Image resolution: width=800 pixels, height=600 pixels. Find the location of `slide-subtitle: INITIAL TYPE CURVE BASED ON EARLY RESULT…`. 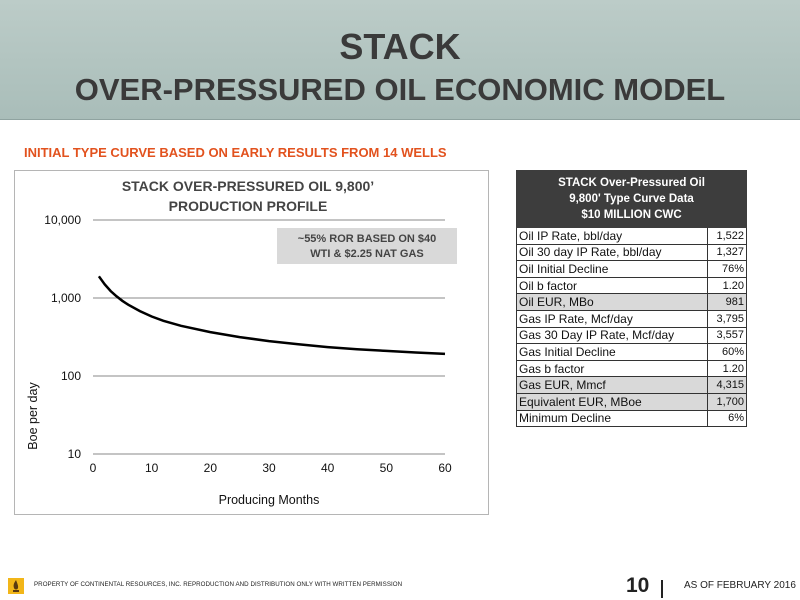

slide-subtitle: INITIAL TYPE CURVE BASED ON EARLY RESULT… is located at coordinates (235, 152).